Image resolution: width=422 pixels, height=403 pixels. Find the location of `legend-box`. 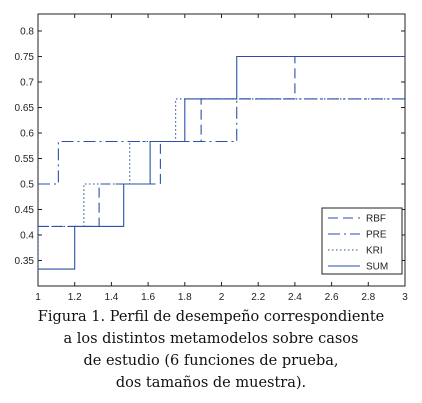

legend-box is located at coordinates (362, 241).